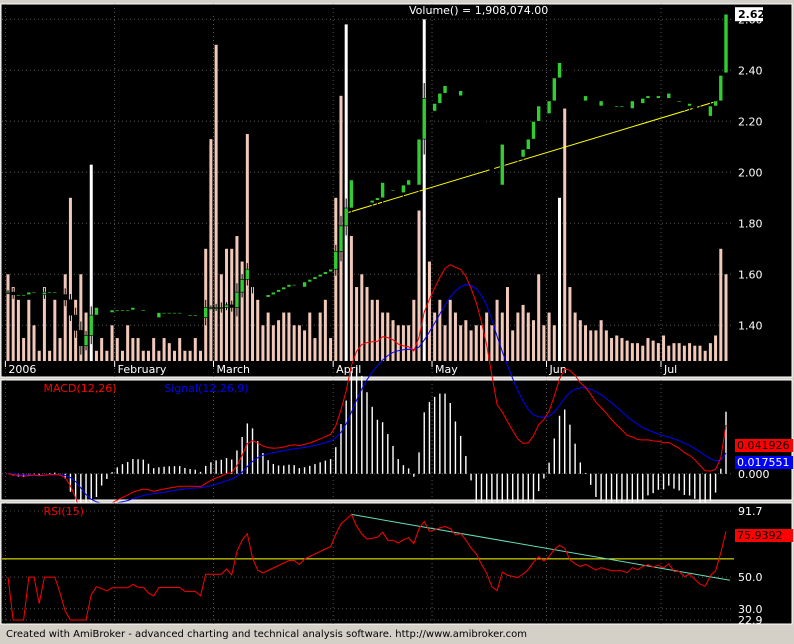 The image size is (794, 644). I want to click on macd-legend-name: MACD(12,26), so click(79, 388).